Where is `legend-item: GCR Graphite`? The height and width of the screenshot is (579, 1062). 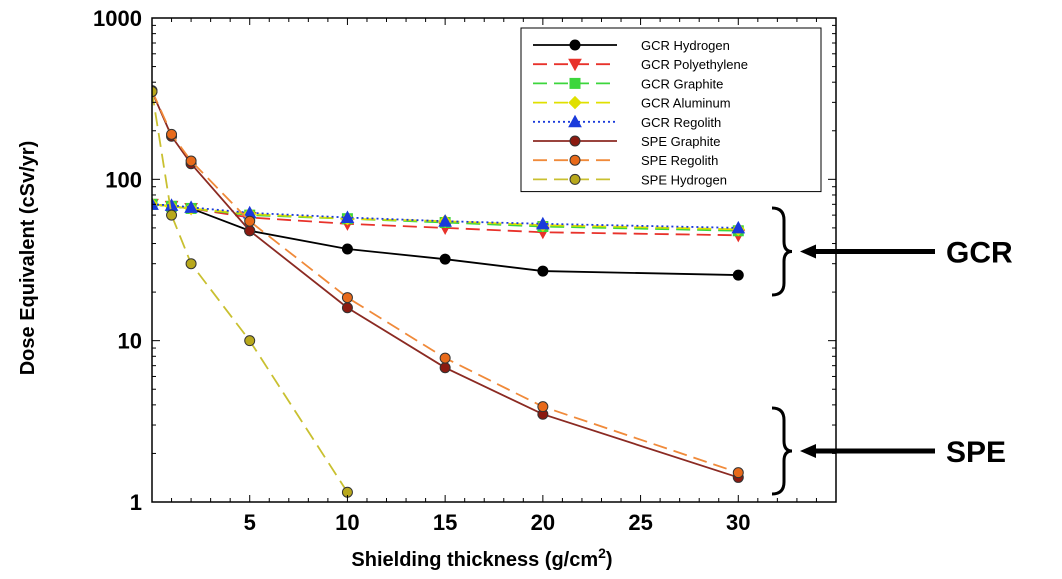 legend-item: GCR Graphite is located at coordinates (628, 83).